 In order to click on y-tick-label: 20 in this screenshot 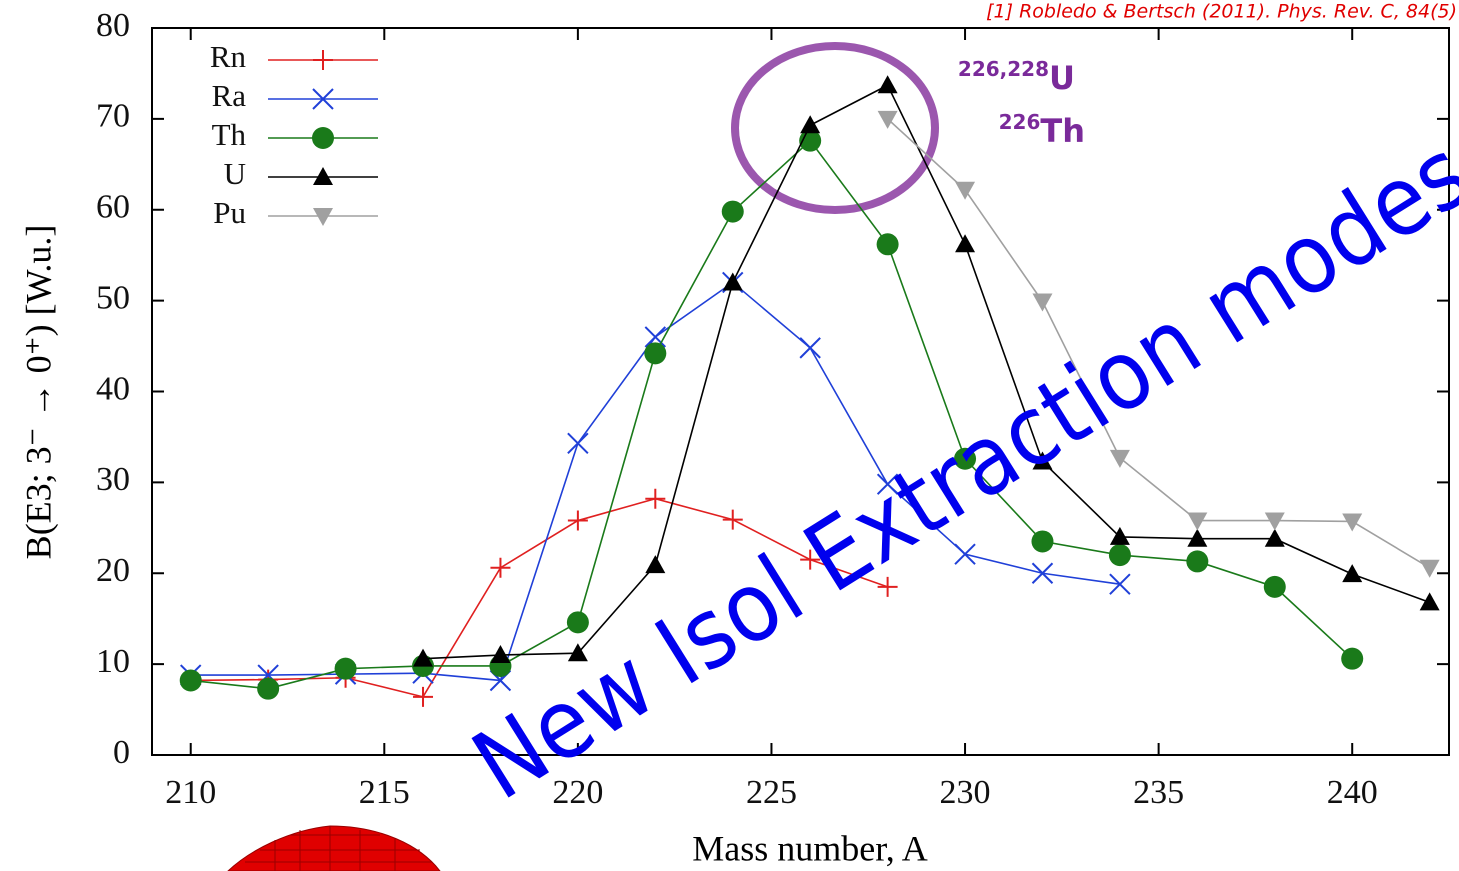, I will do `click(113, 570)`.